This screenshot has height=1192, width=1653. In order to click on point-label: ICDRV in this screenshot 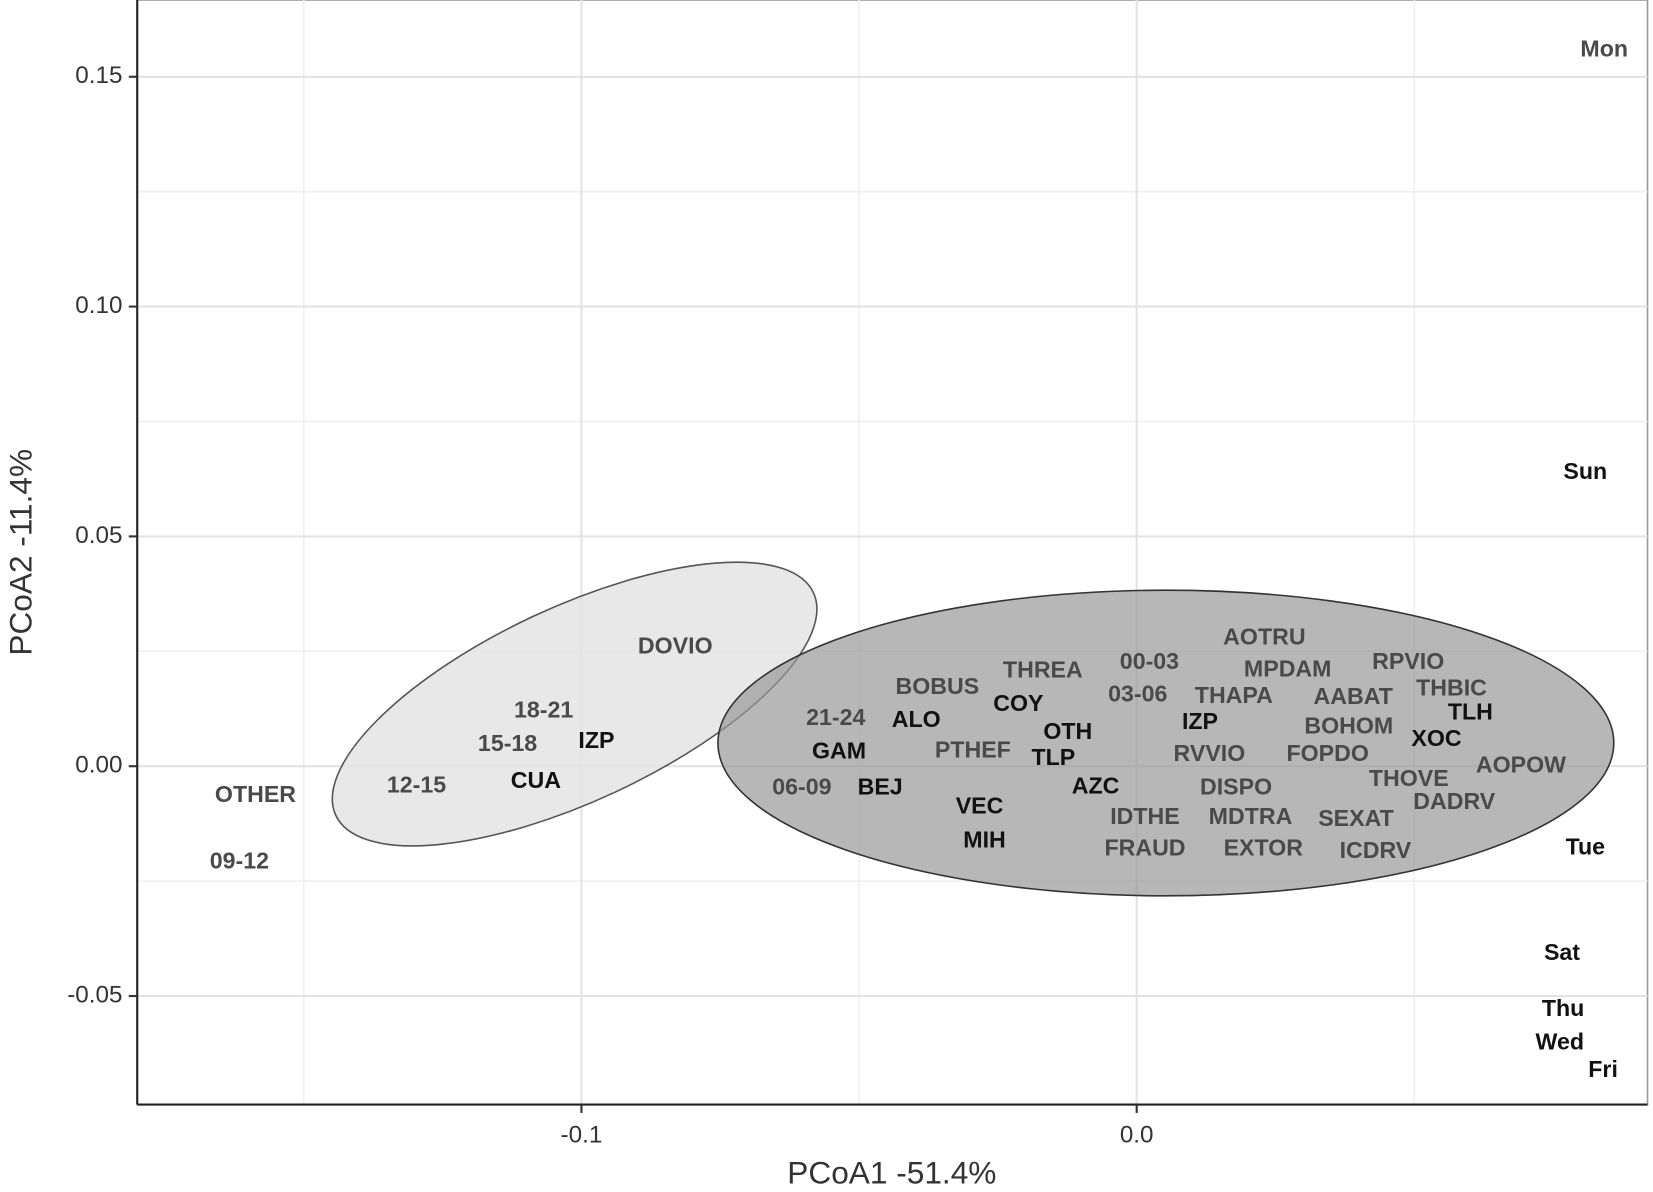, I will do `click(1376, 850)`.